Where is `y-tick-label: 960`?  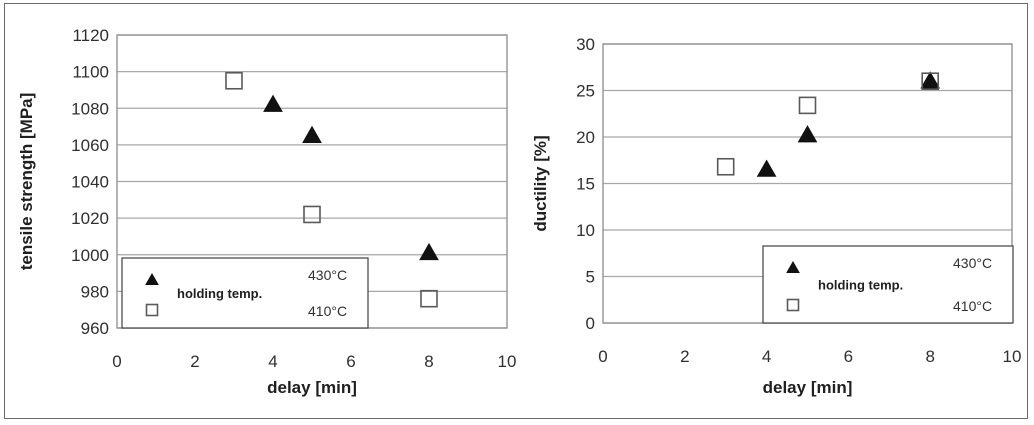
y-tick-label: 960 is located at coordinates (95, 328).